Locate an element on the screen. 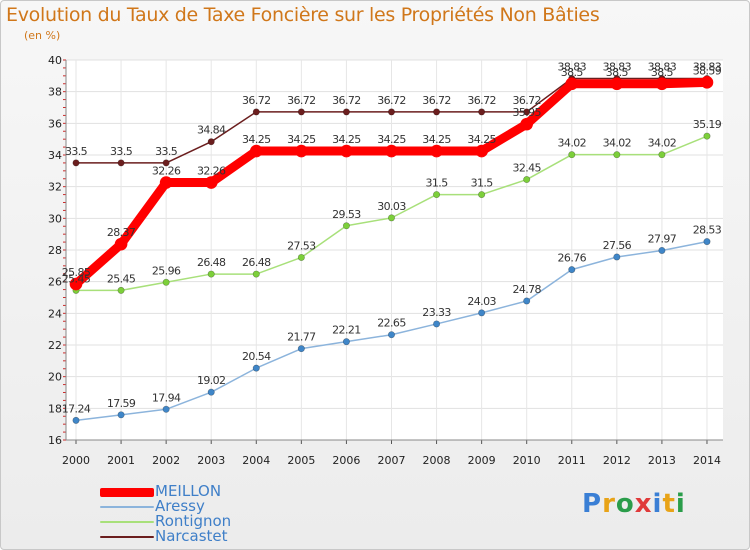 Image resolution: width=750 pixels, height=550 pixels. x-tick-label: 2010 is located at coordinates (527, 460).